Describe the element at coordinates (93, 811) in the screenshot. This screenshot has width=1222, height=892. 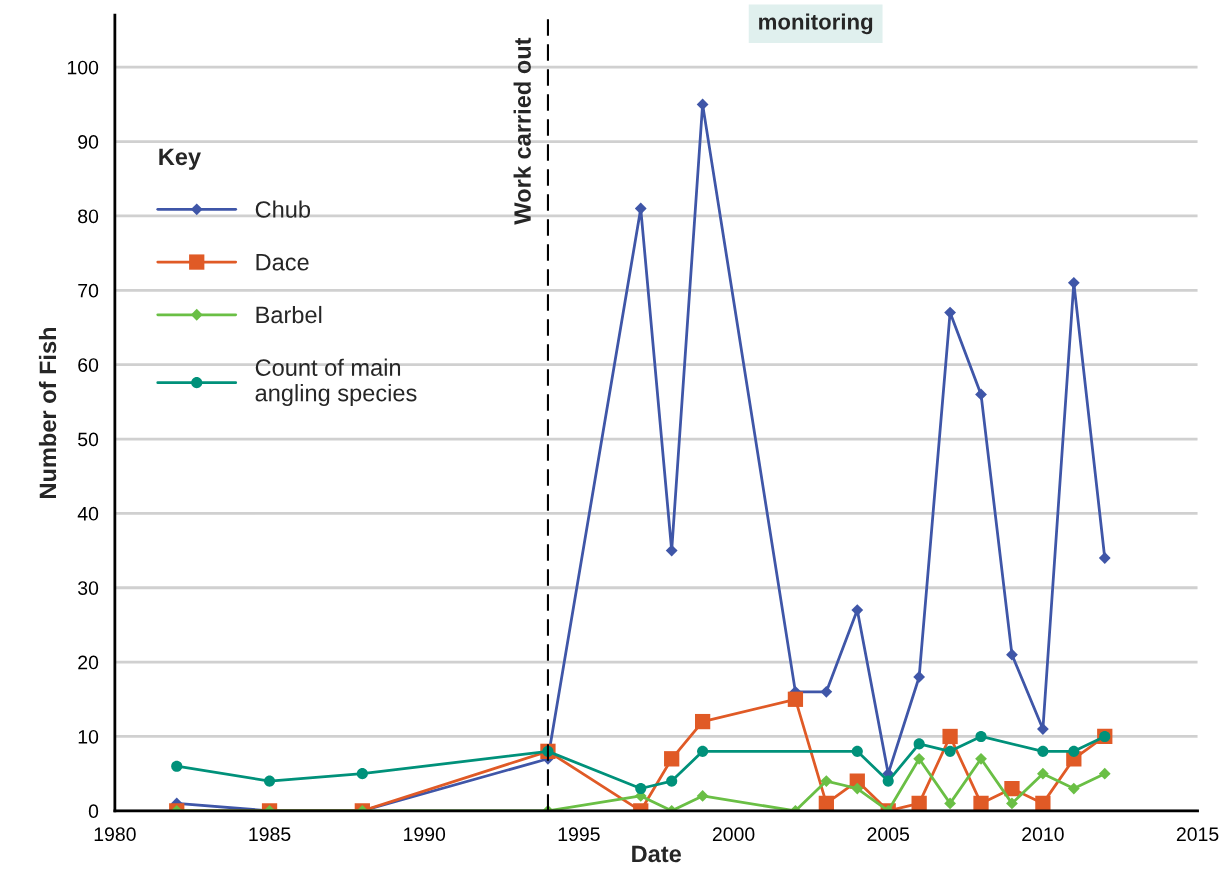
I see `y-tick-label: 0` at that location.